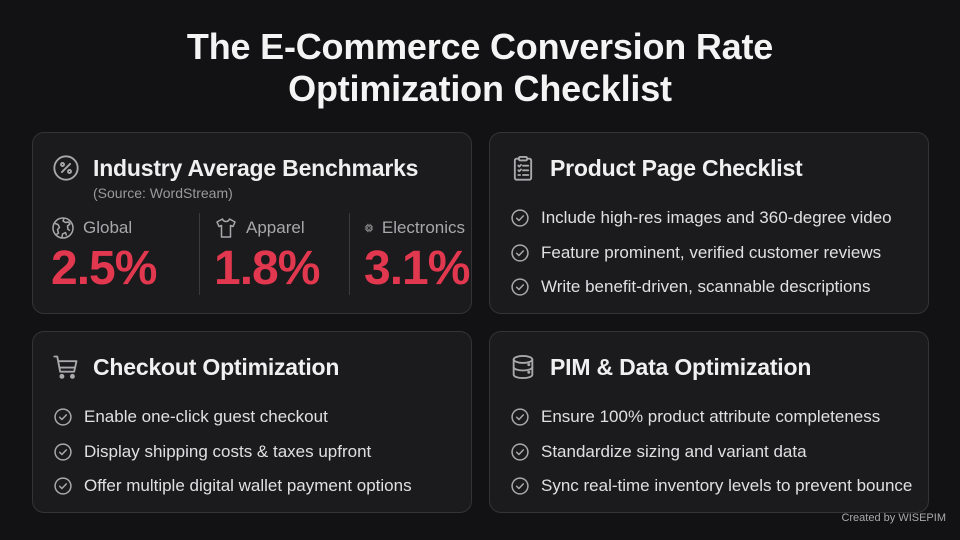 The width and height of the screenshot is (960, 540). What do you see at coordinates (66, 367) in the screenshot?
I see `cart-icon` at bounding box center [66, 367].